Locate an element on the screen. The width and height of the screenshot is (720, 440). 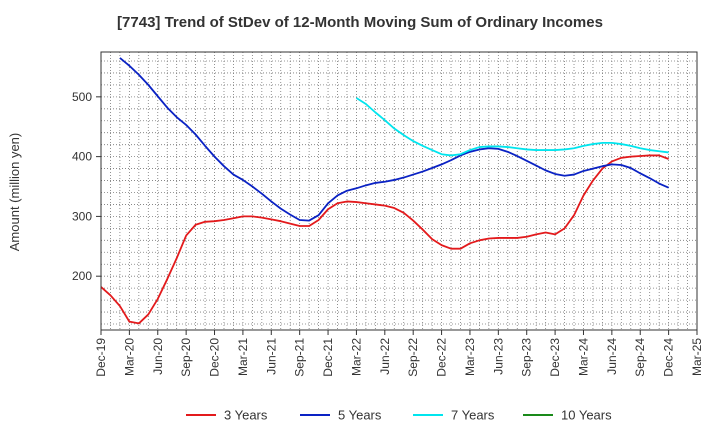
series-line-7-years is located at coordinates (512, 127).